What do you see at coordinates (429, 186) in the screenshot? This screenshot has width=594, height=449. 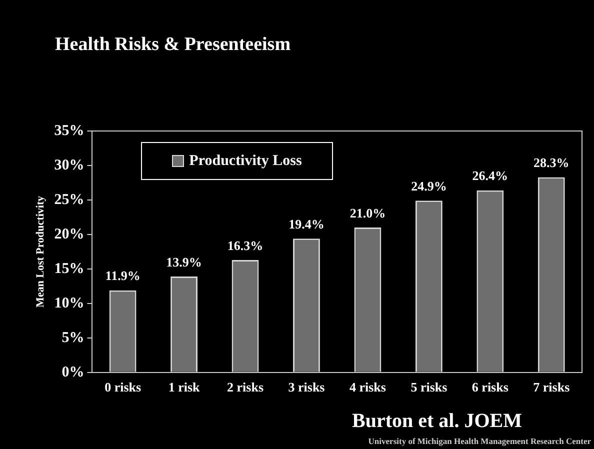 I see `data-label: 24.9%` at bounding box center [429, 186].